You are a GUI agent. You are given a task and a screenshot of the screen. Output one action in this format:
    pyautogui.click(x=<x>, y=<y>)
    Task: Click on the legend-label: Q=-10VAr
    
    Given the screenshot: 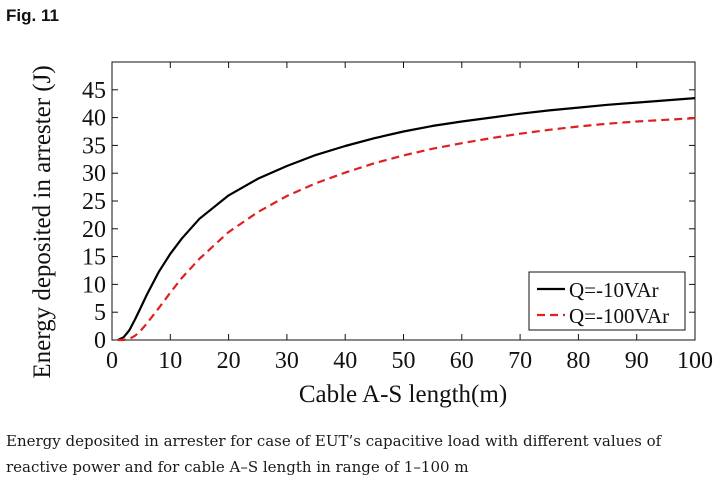 What is the action you would take?
    pyautogui.click(x=614, y=290)
    